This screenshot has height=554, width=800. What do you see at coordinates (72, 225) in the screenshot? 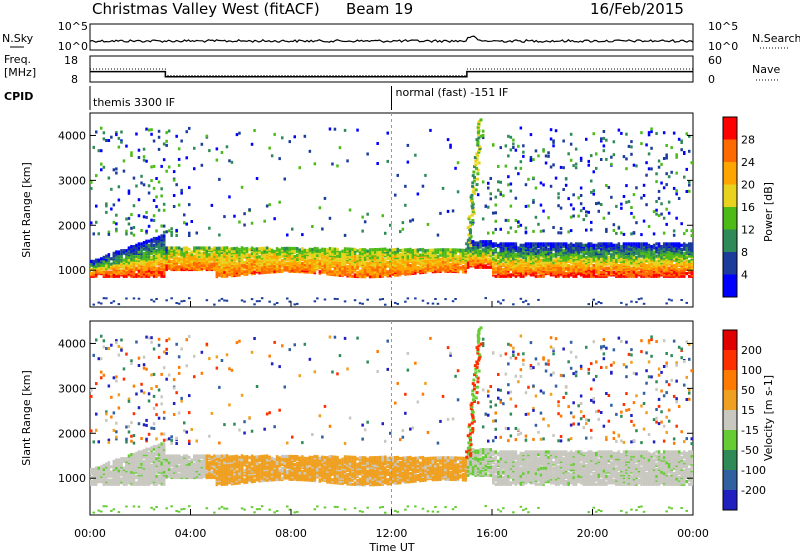
I see `power-ytick-label: 2000` at bounding box center [72, 225].